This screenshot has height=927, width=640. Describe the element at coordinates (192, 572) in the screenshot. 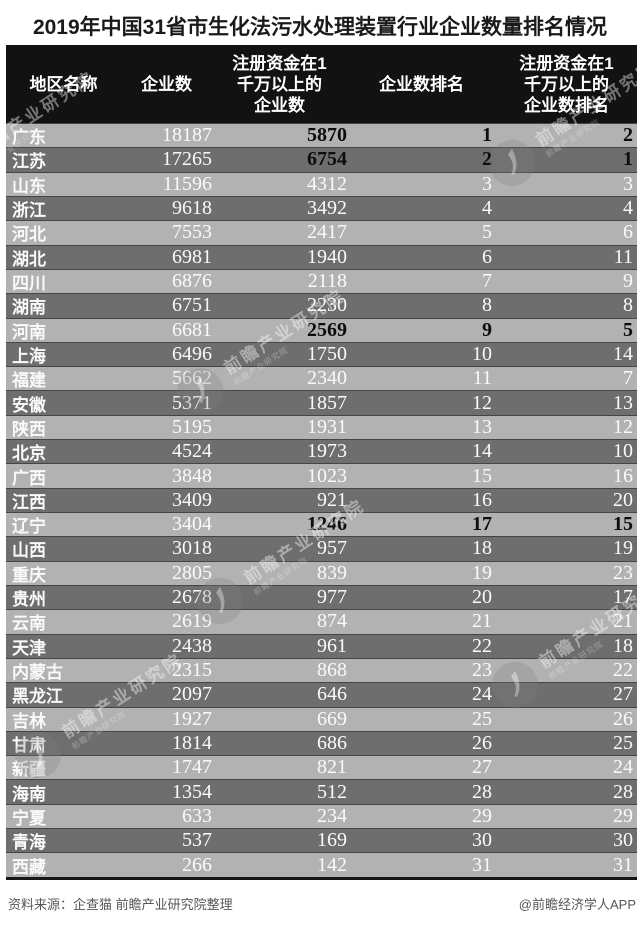

I see `company-count-cell: 2805` at that location.